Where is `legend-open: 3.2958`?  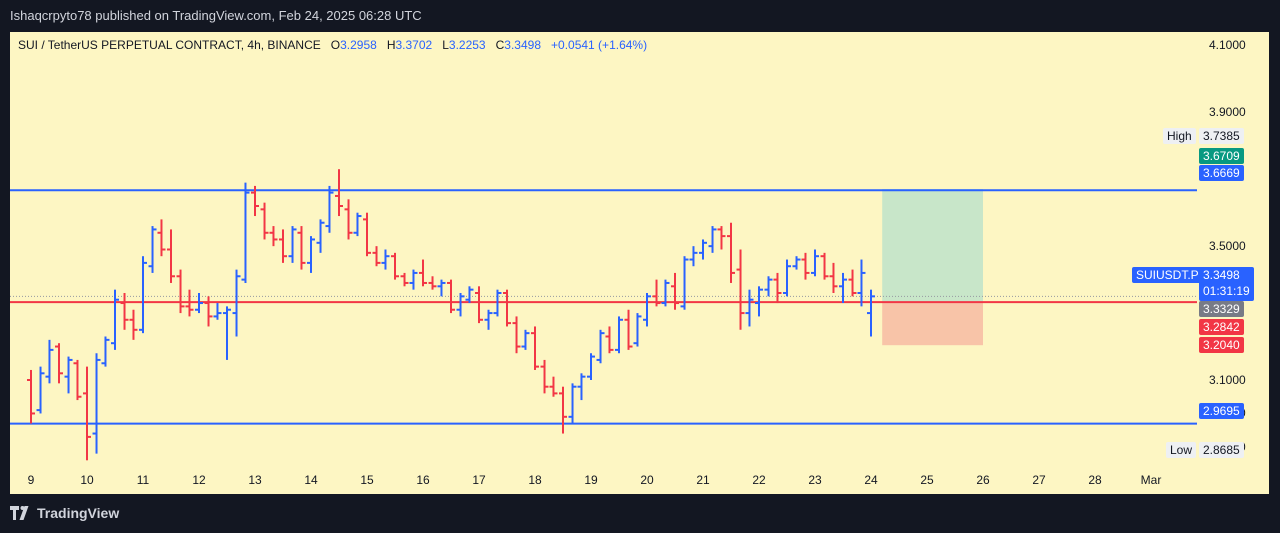
legend-open: 3.2958 is located at coordinates (358, 45).